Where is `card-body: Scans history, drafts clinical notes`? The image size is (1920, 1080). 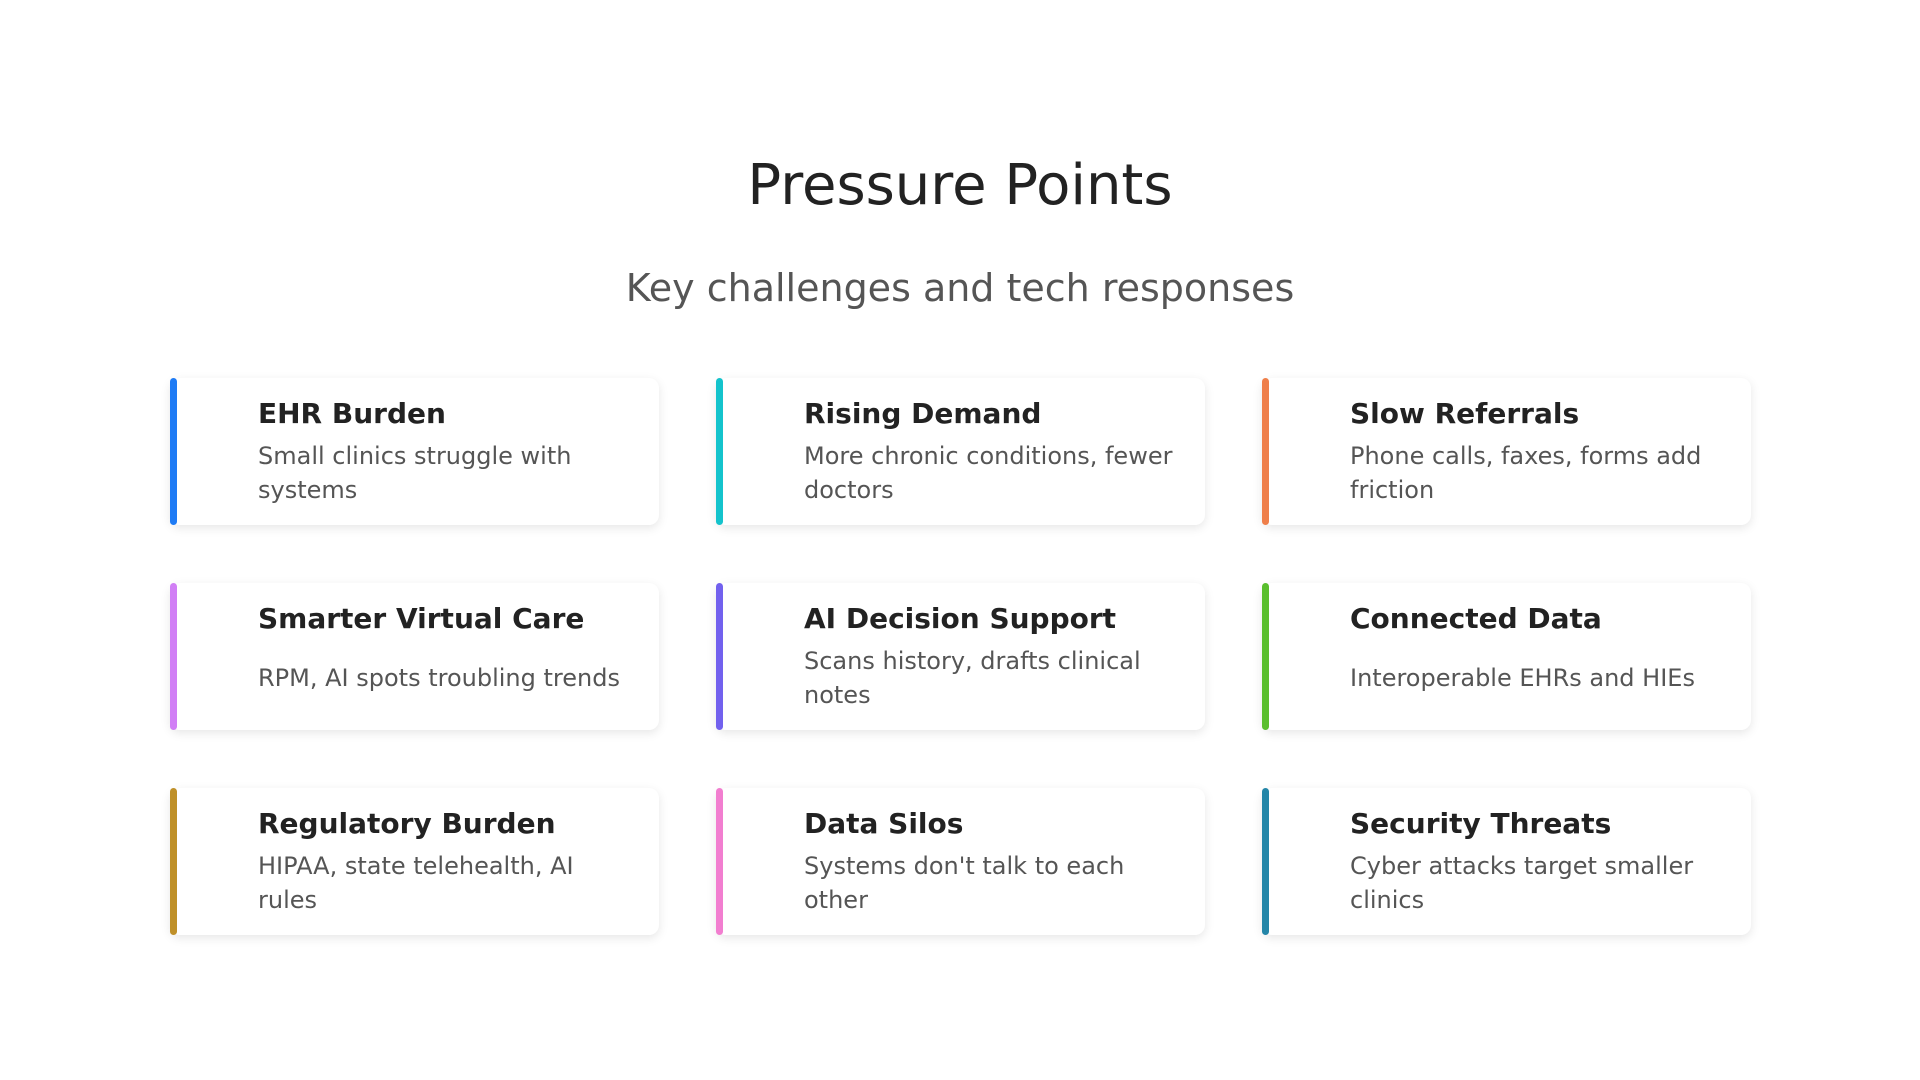
card-body: Scans history, drafts clinical notes is located at coordinates (989, 677).